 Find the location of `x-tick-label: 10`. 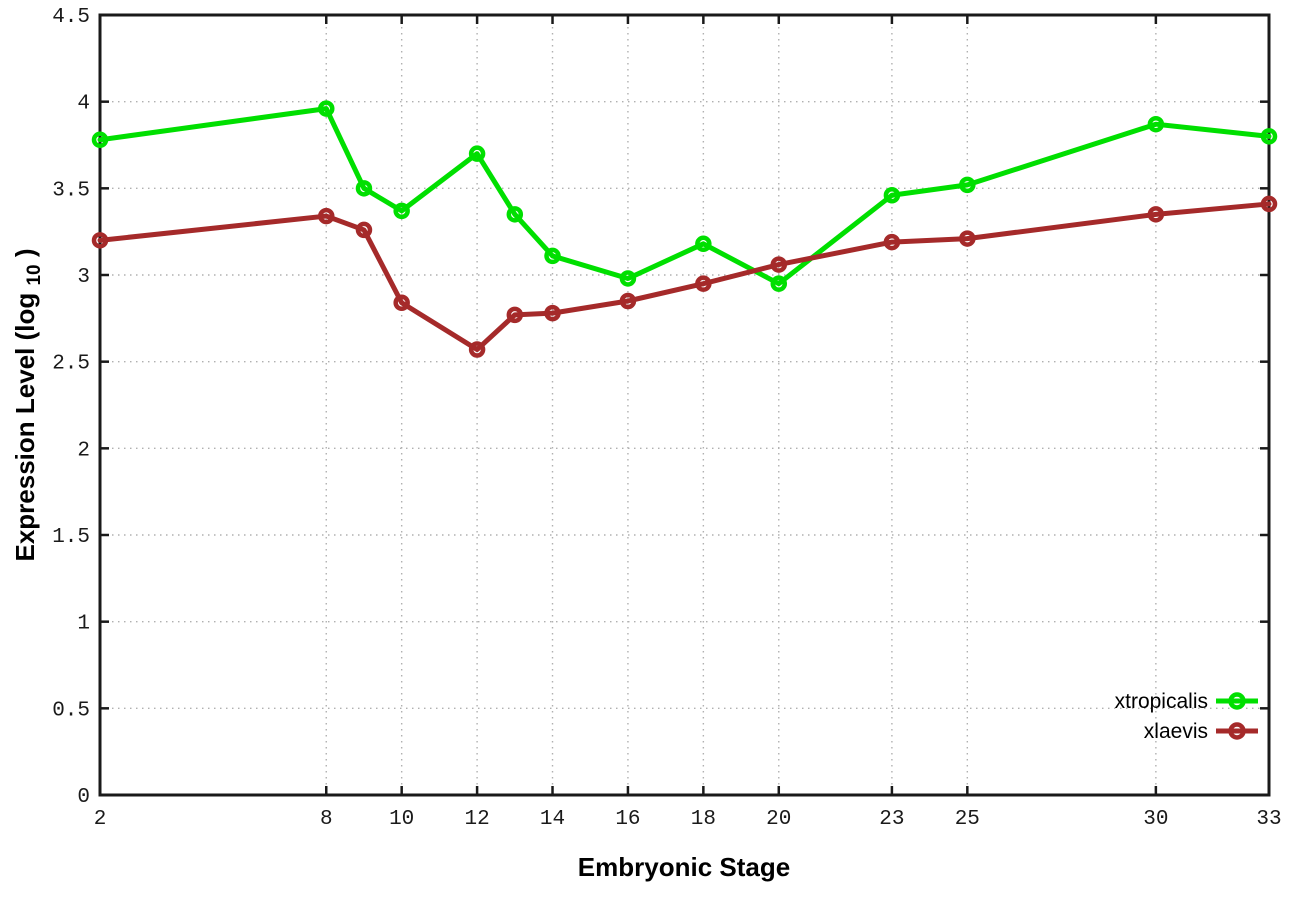

x-tick-label: 10 is located at coordinates (401, 819).